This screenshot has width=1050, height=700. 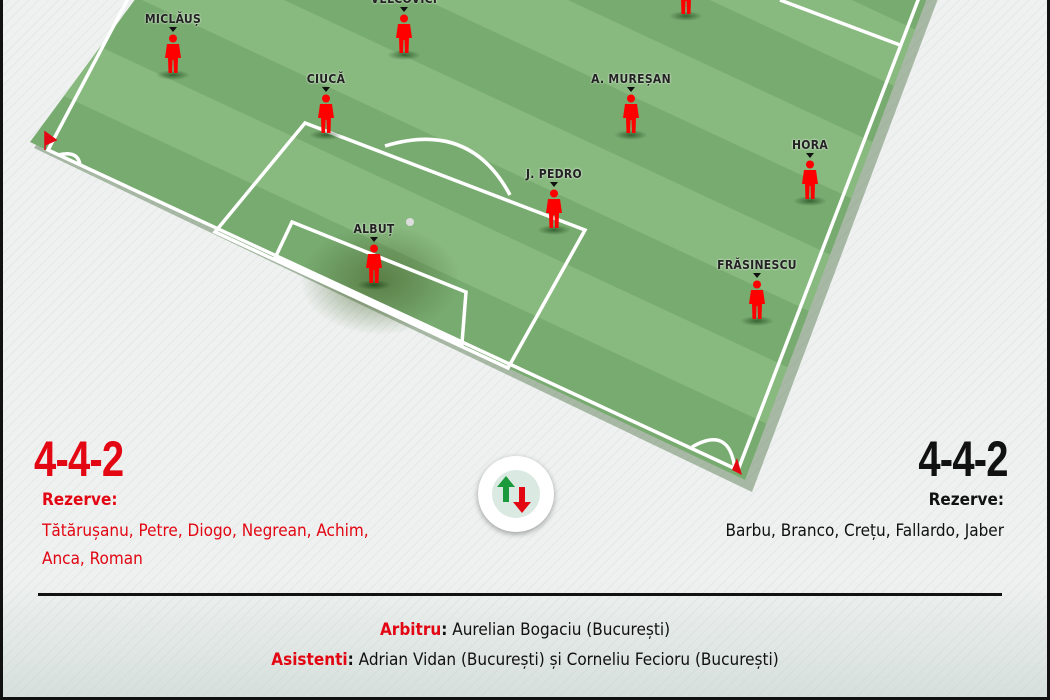 I want to click on player-marker: A. MUREȘAN, so click(x=631, y=106).